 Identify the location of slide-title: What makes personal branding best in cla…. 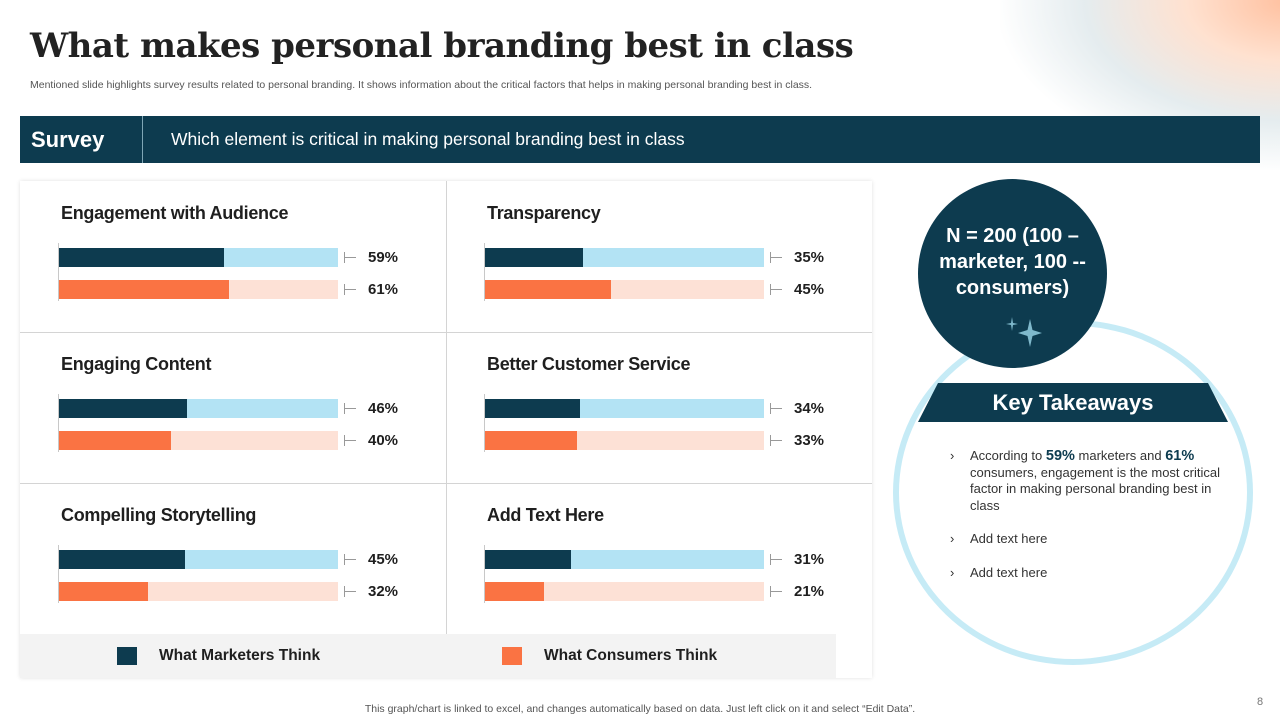
(442, 46).